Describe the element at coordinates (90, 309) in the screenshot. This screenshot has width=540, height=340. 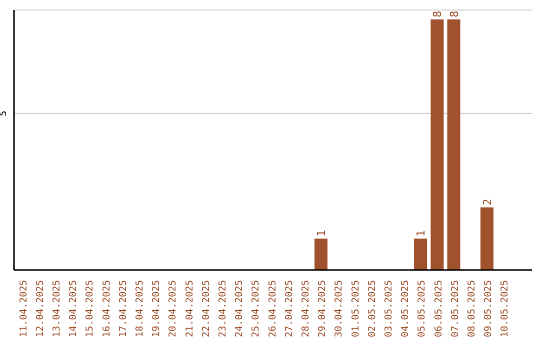
I see `x-tick-label: 15.04.2025` at that location.